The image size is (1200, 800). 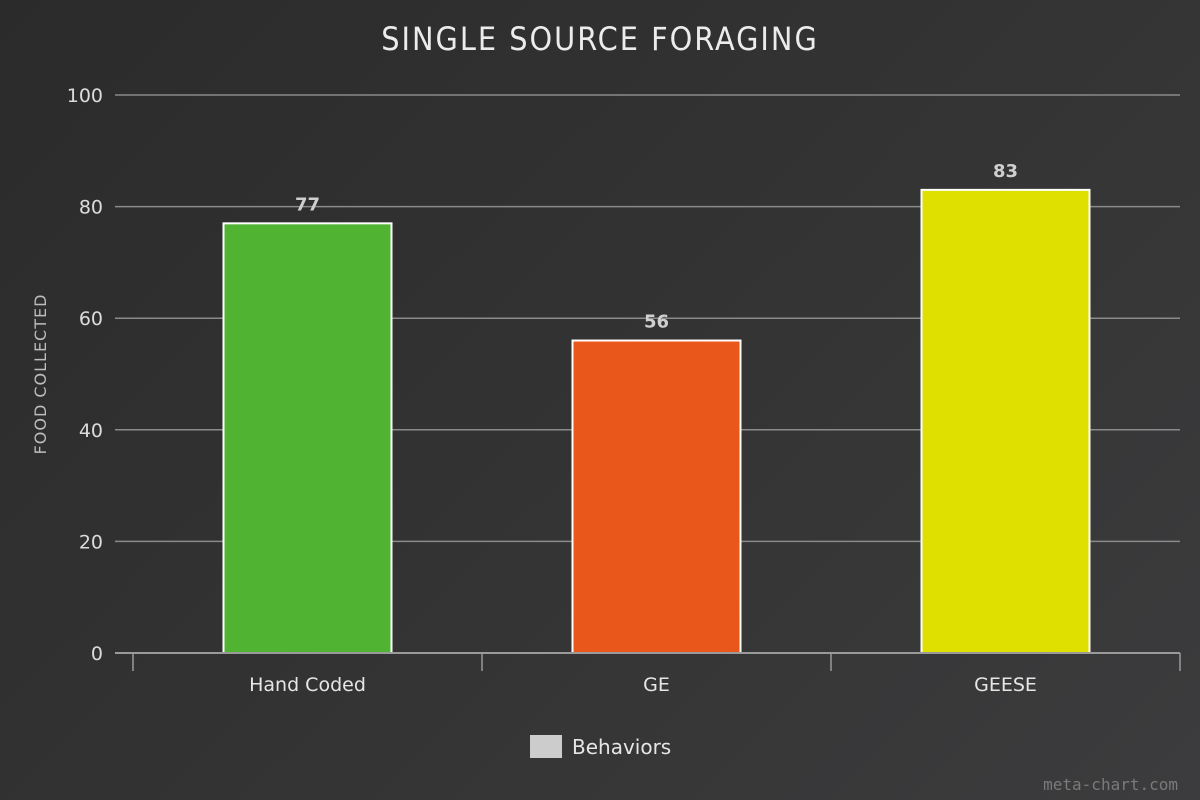 What do you see at coordinates (91, 542) in the screenshot?
I see `y-tick-label: 20` at bounding box center [91, 542].